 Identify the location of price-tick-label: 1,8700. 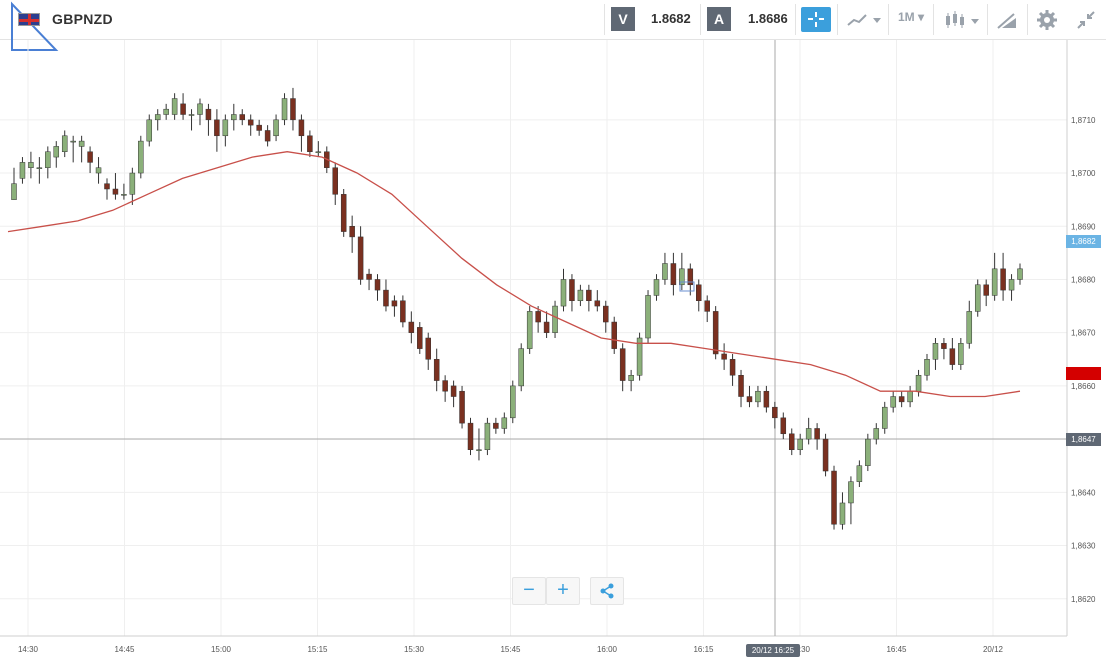
(1083, 173).